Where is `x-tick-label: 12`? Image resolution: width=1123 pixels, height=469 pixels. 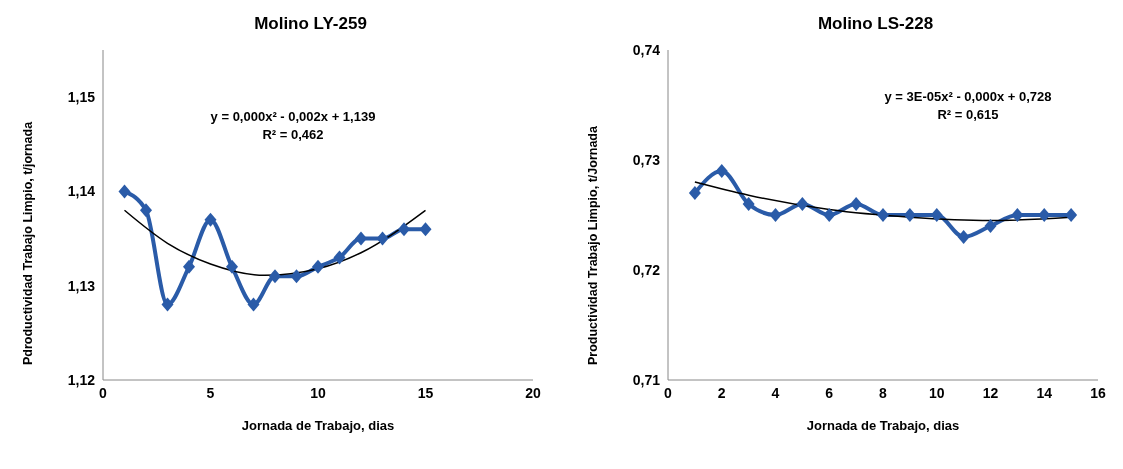
x-tick-label: 12 is located at coordinates (990, 392).